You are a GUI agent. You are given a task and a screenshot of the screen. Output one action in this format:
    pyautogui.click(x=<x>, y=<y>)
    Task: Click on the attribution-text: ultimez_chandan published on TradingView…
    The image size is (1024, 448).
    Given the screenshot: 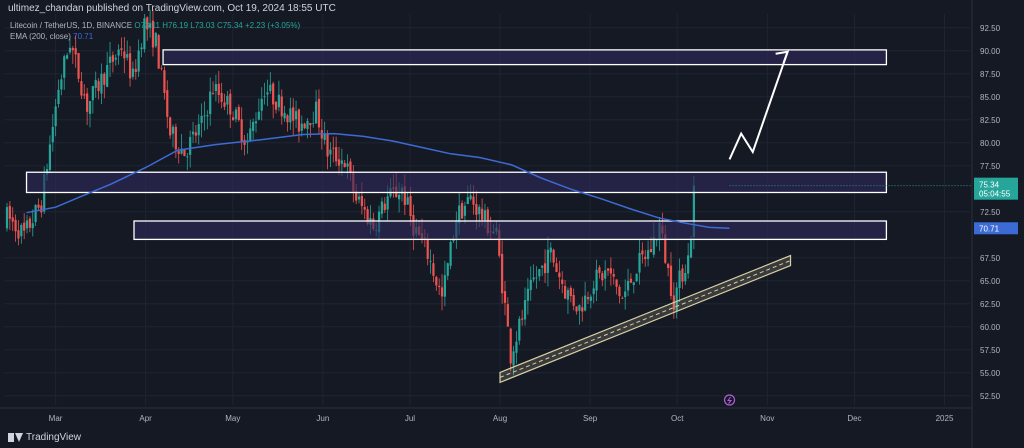 What is the action you would take?
    pyautogui.click(x=172, y=8)
    